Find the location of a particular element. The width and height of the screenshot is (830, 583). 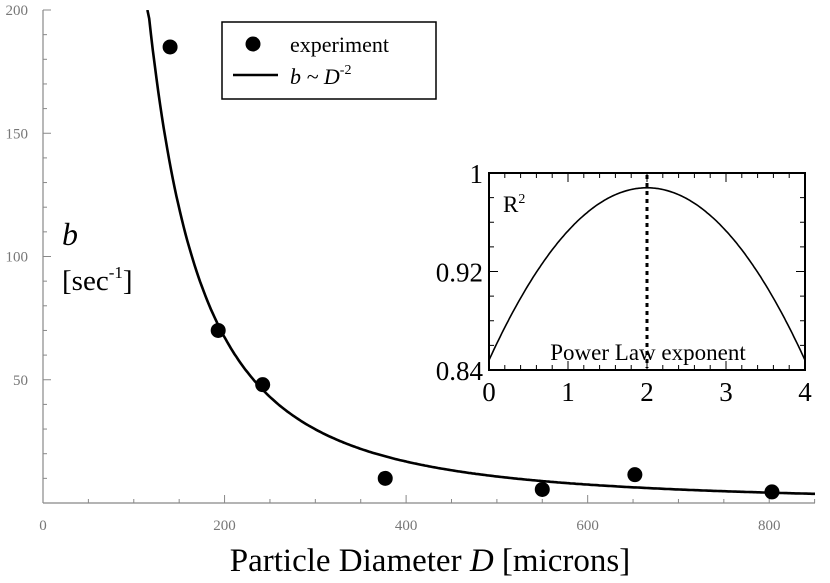

inset-title-text: R is located at coordinates (511, 204).